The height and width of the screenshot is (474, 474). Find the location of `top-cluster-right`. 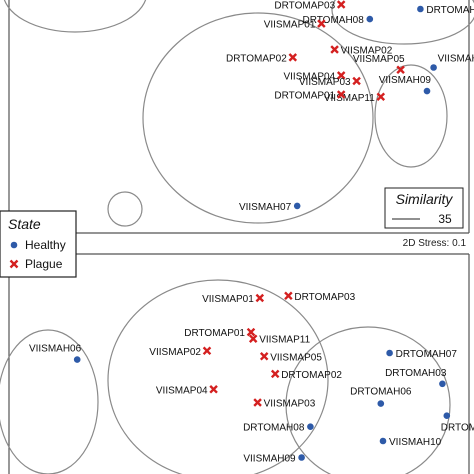

top-cluster-right is located at coordinates (411, 116).